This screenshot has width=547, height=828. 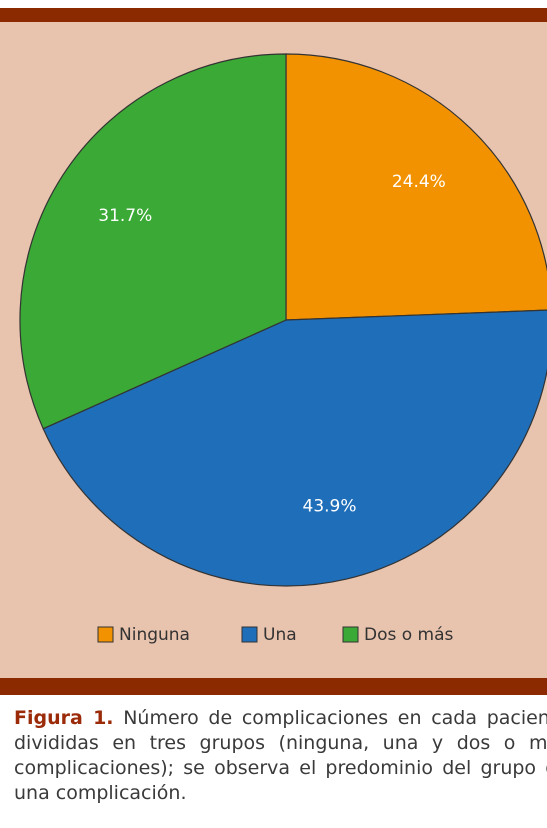 I want to click on data-label: 24.4%, so click(x=419, y=182).